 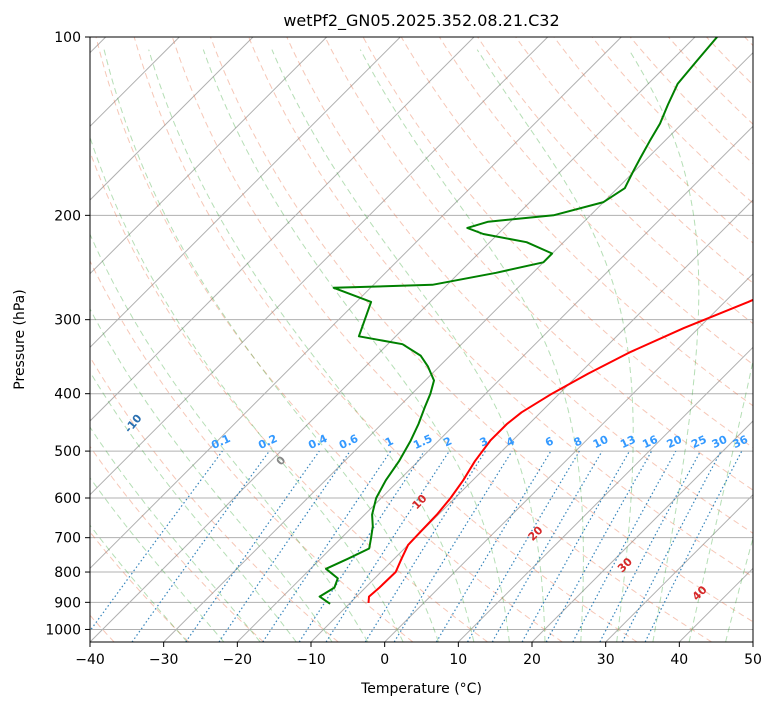 I want to click on moist-adiabat--10, so click(x=211, y=475).